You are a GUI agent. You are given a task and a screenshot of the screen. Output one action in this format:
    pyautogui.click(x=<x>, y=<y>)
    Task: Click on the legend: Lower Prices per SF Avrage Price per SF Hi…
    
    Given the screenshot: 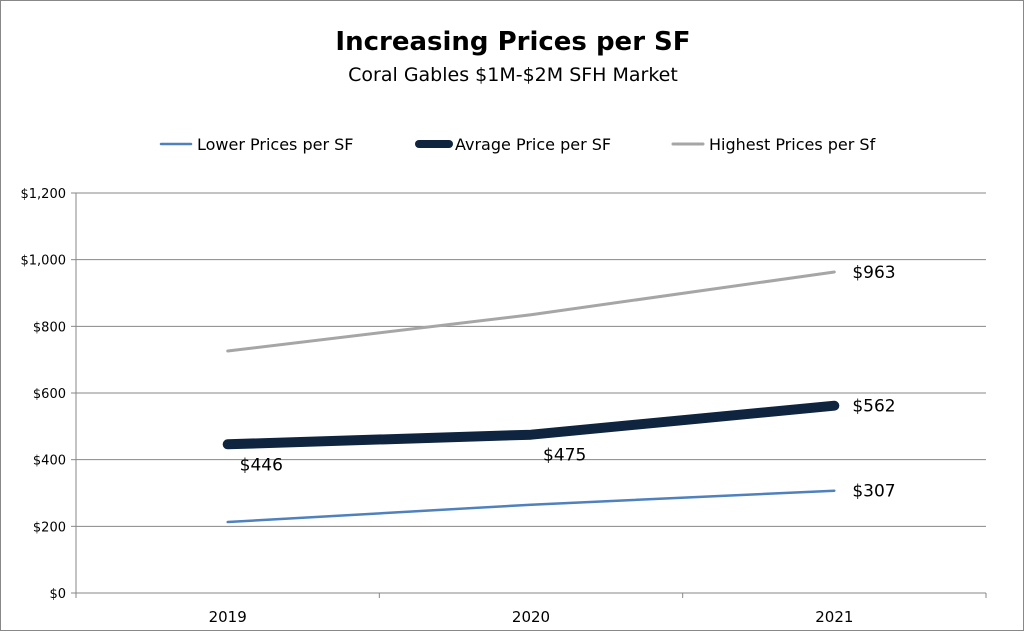 What is the action you would take?
    pyautogui.click(x=517, y=144)
    